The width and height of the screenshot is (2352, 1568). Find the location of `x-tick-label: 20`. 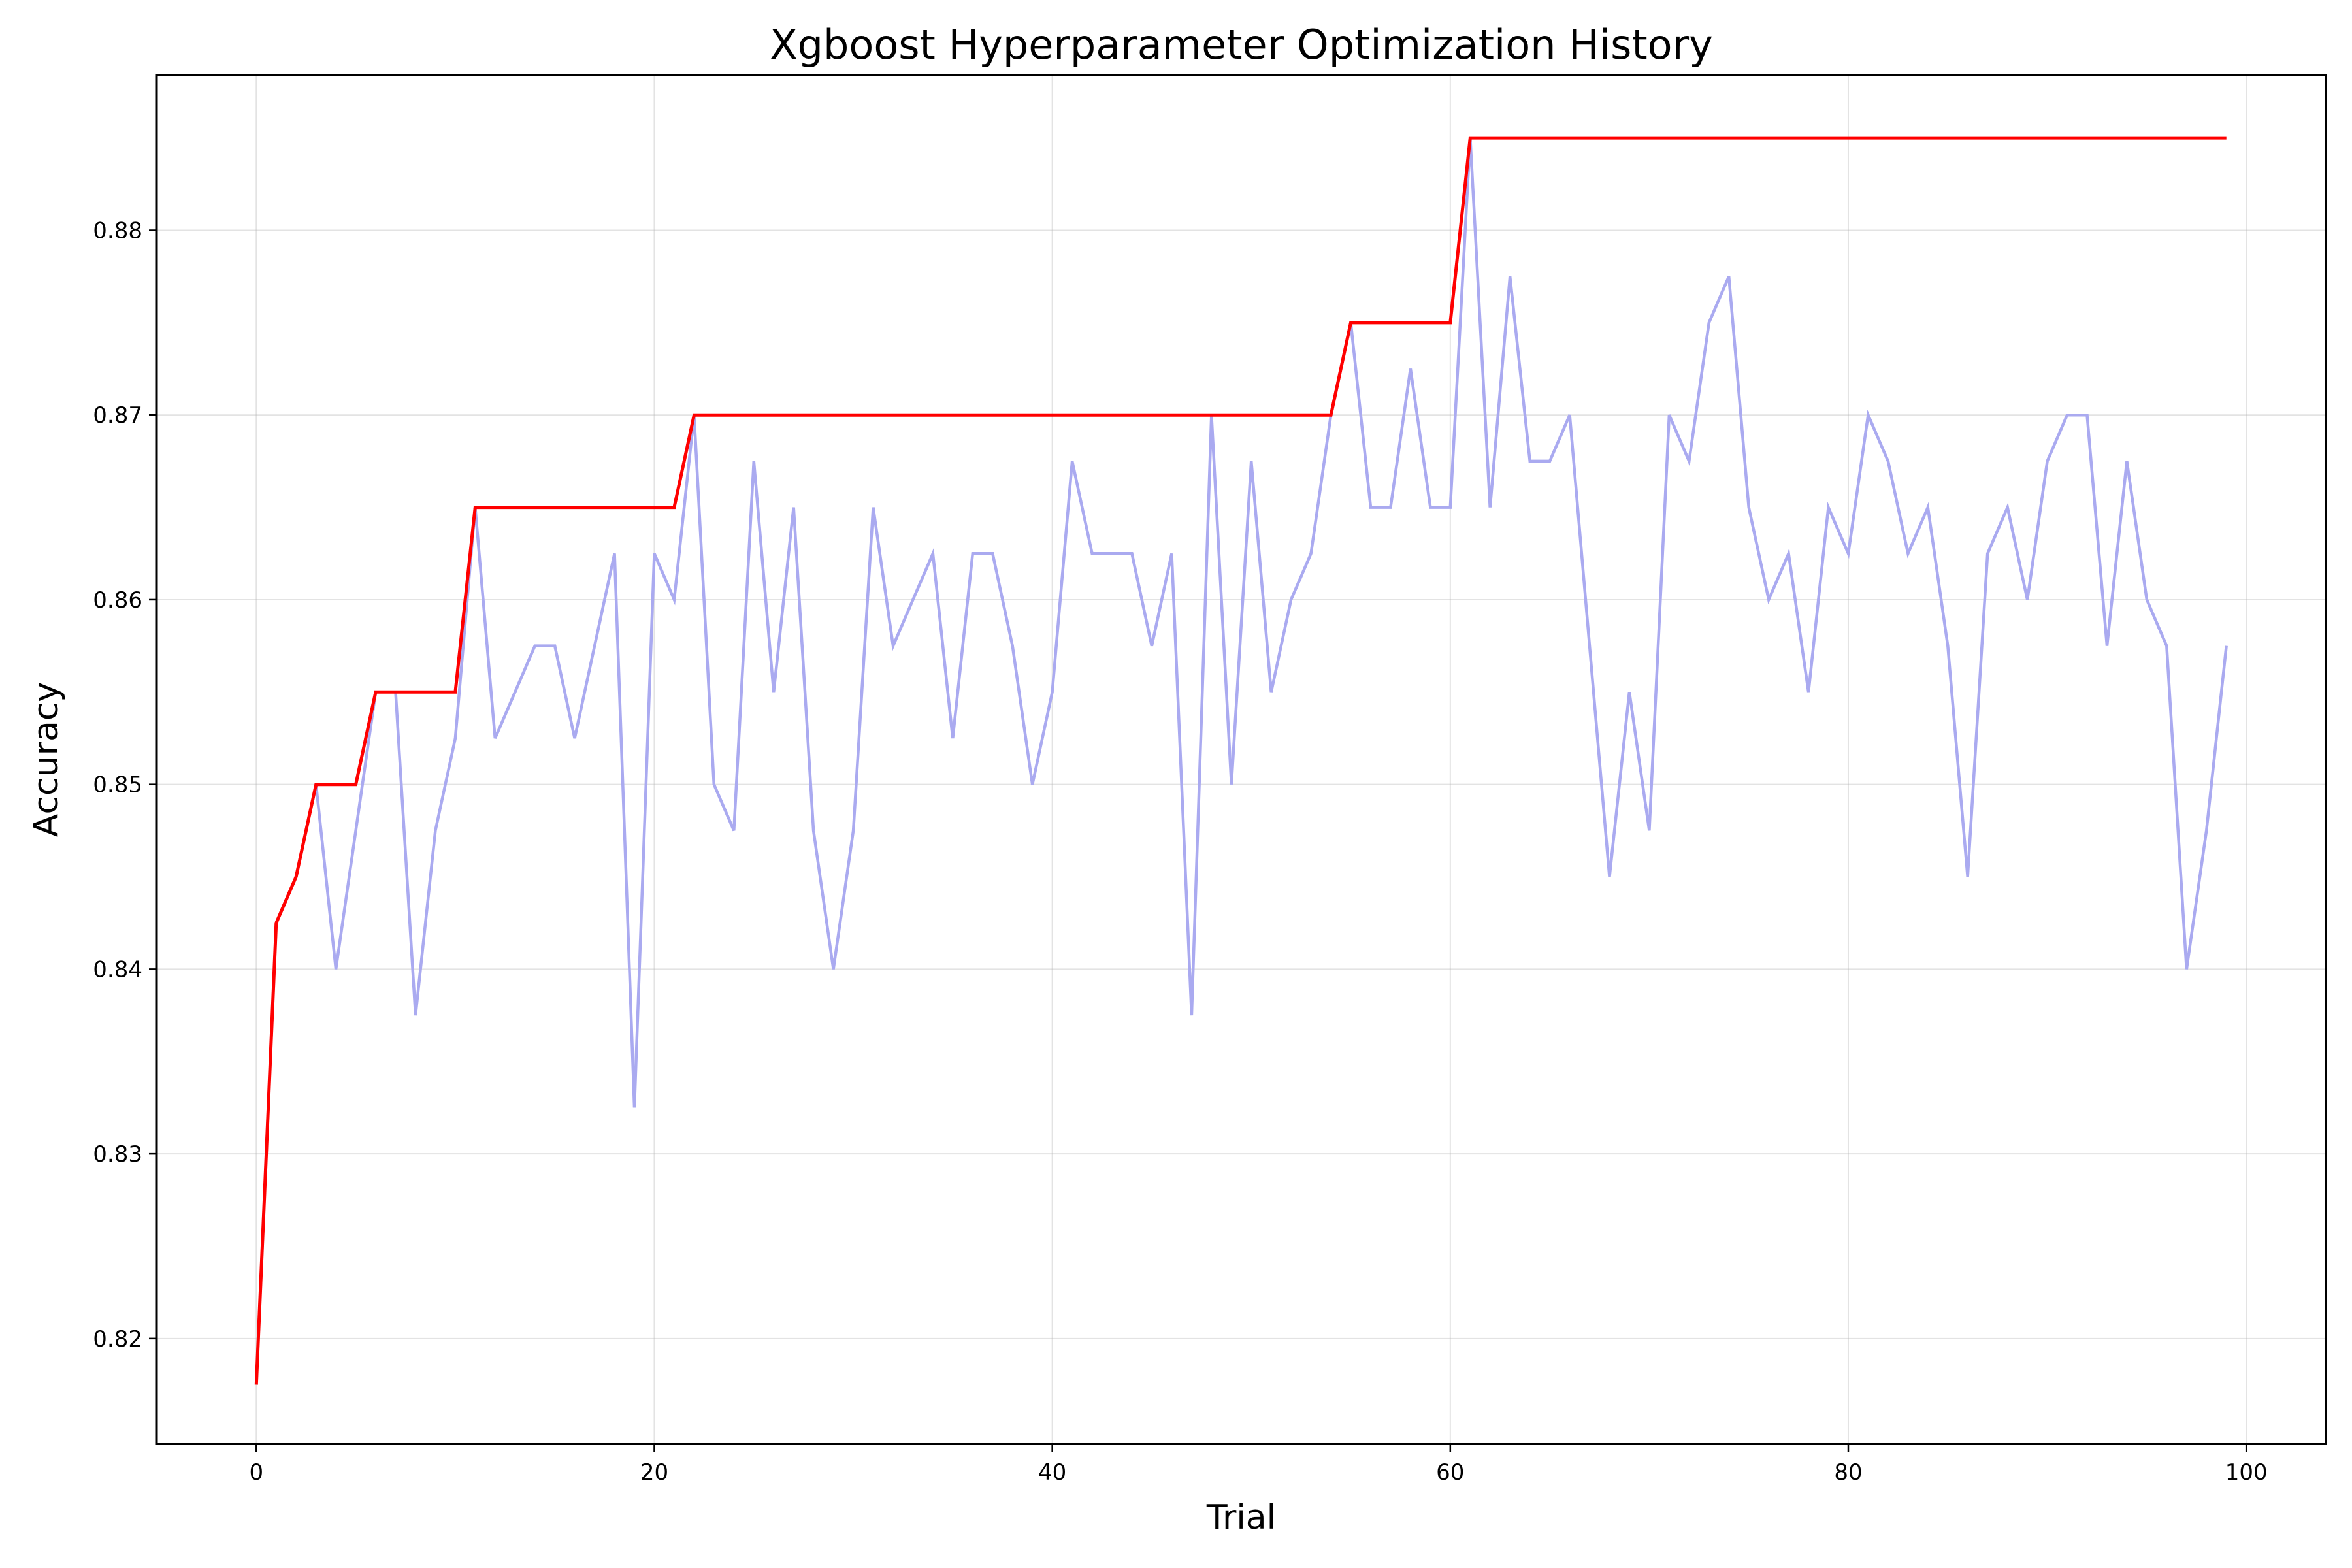

x-tick-label: 20 is located at coordinates (654, 1473).